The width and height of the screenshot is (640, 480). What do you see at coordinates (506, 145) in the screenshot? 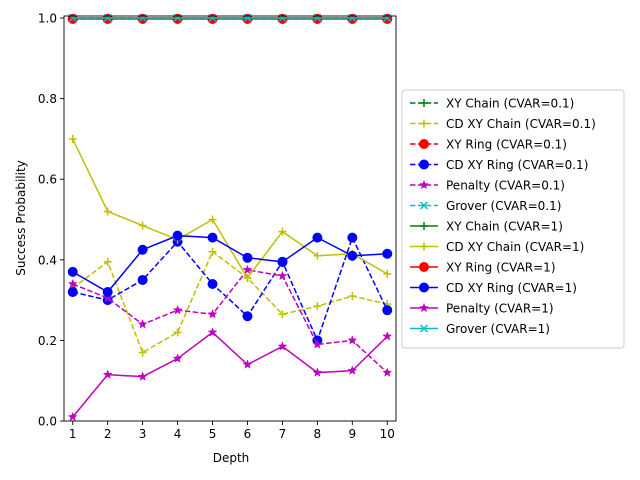
I see `legend-label: XY Ring (CVAR=0.1)` at bounding box center [506, 145].